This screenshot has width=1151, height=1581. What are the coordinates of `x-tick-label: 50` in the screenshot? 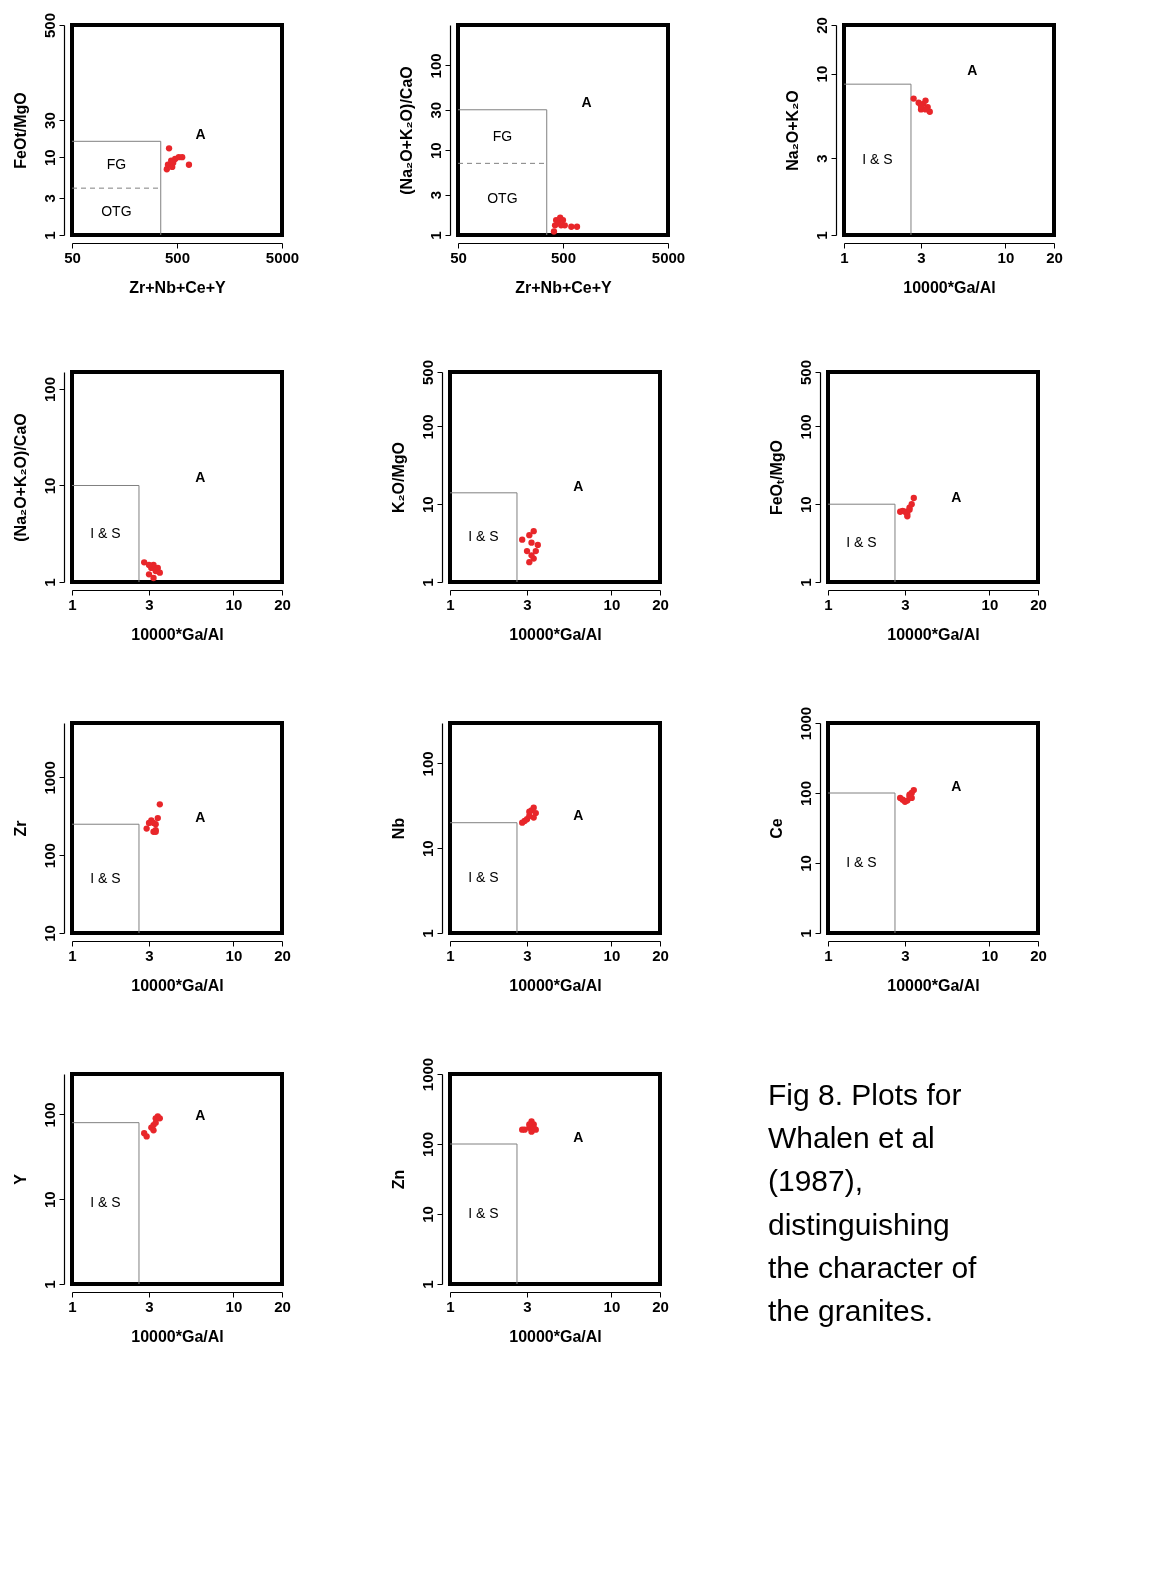 It's located at (72, 257).